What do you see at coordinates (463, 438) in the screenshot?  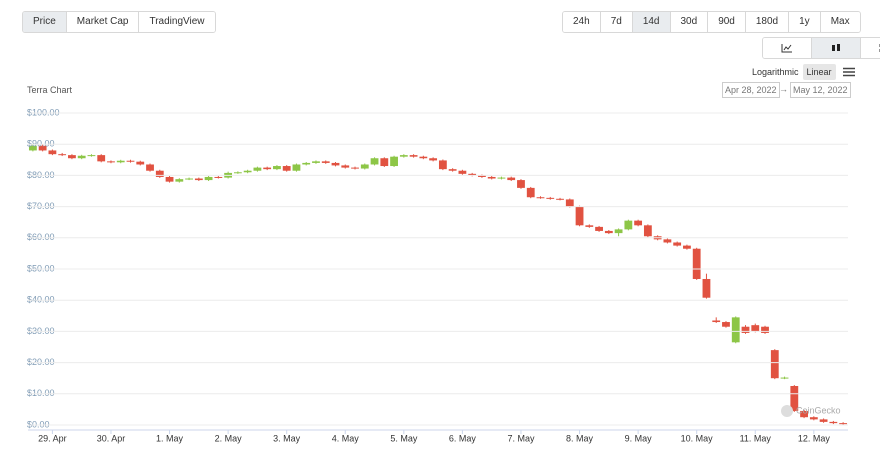 I see `x-tick-label: 6. May` at bounding box center [463, 438].